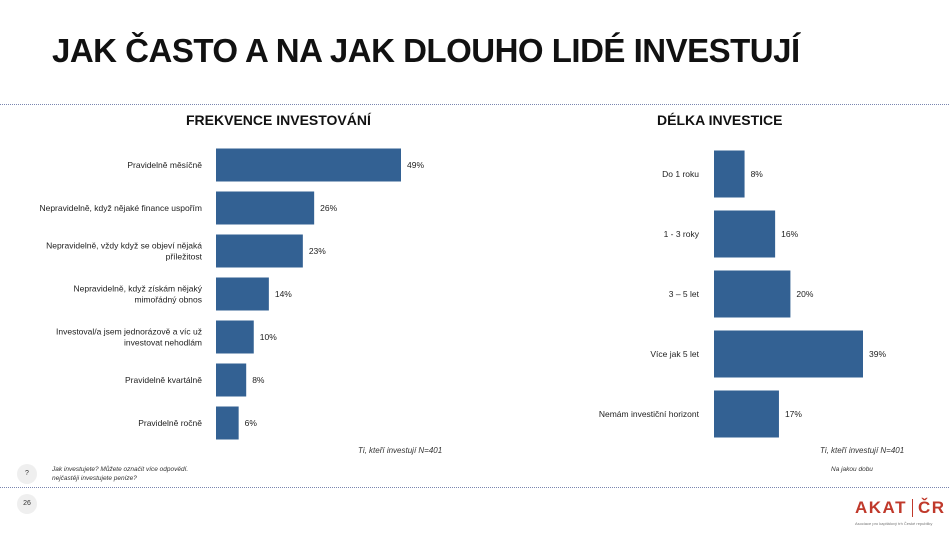 This screenshot has width=949, height=536. Describe the element at coordinates (793, 414) in the screenshot. I see `value-label: 17%` at that location.